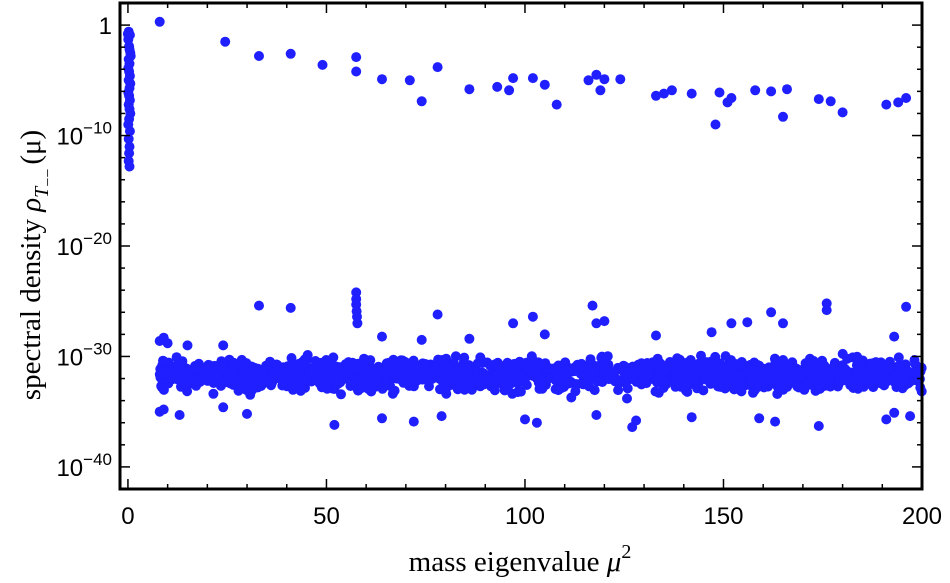 The width and height of the screenshot is (950, 583). I want to click on y-axis-label-argument: (μ), so click(31, 147).